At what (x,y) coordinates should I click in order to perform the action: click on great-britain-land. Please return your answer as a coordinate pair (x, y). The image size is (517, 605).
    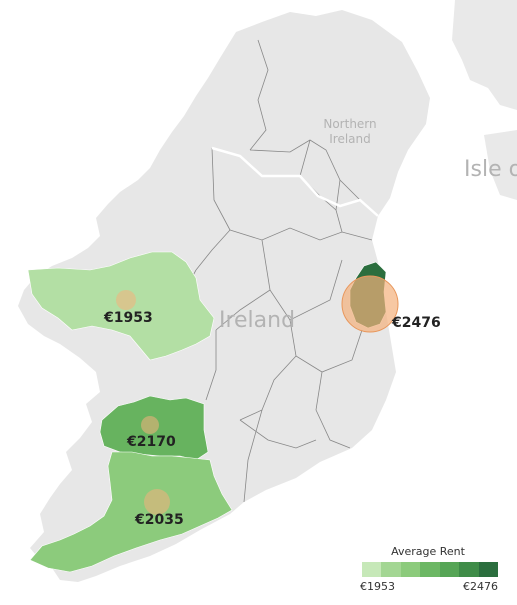
    Looking at the image, I should click on (484, 100).